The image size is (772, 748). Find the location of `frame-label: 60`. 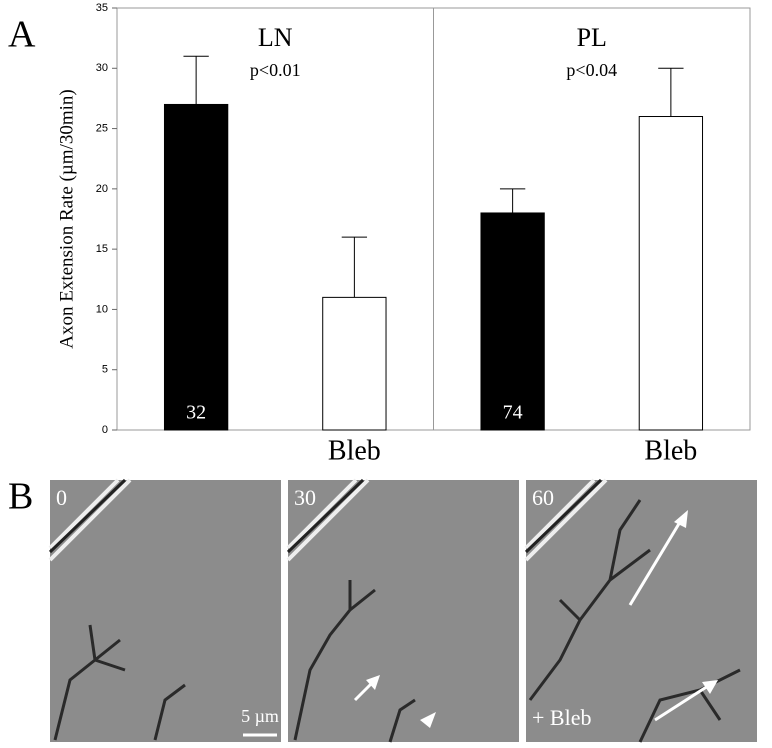

frame-label: 60 is located at coordinates (543, 497).